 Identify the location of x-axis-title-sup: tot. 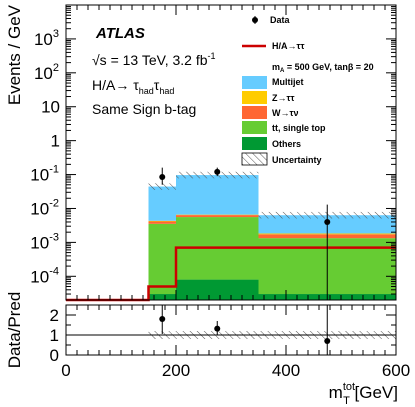
(349, 387).